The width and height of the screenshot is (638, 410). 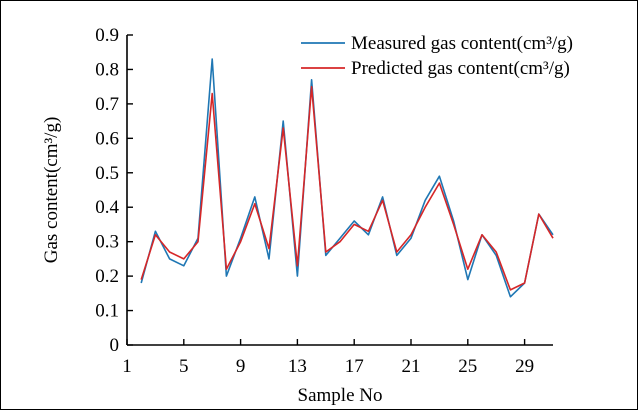 What do you see at coordinates (107, 35) in the screenshot?
I see `y-tick-label: 0.9` at bounding box center [107, 35].